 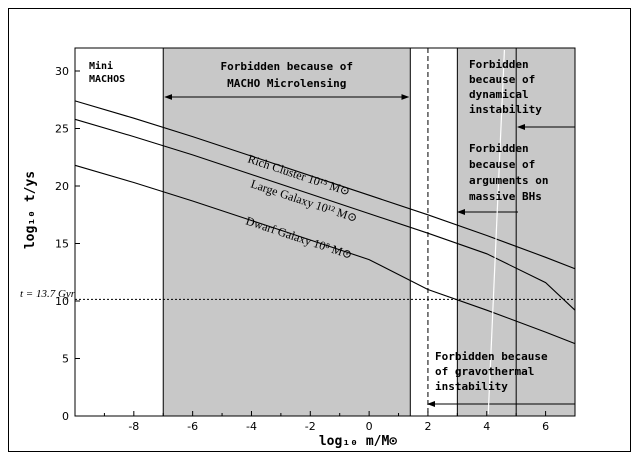 What do you see at coordinates (192, 426) in the screenshot?
I see `x-tick-label-1: -6` at bounding box center [192, 426].